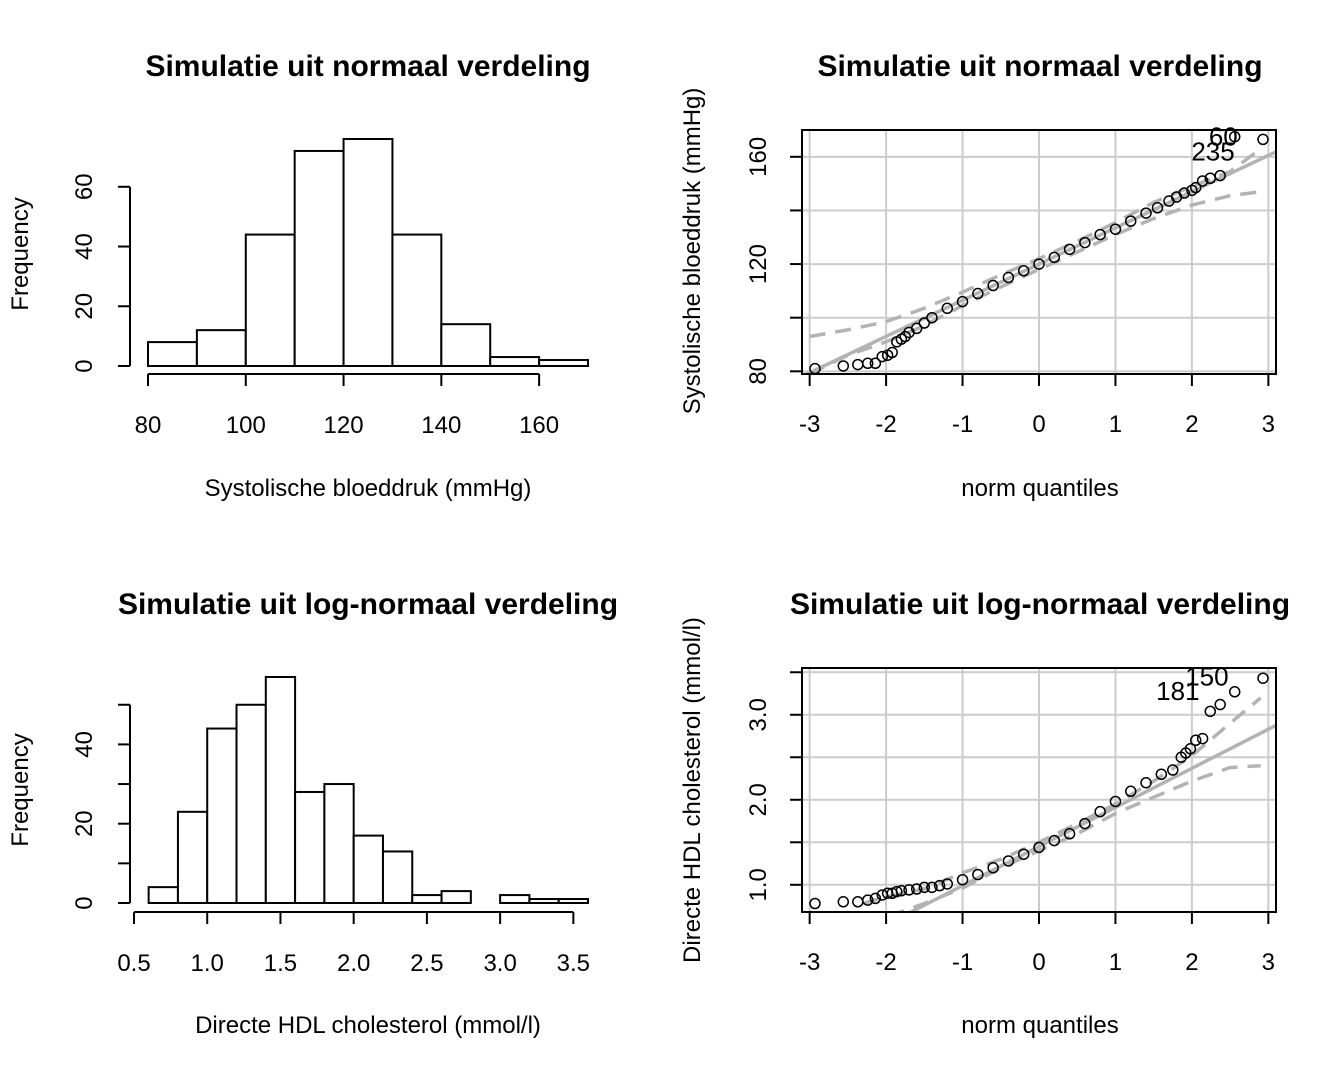 This screenshot has width=1344, height=1075. I want to click on x-tick-label: 0.5, so click(133, 963).